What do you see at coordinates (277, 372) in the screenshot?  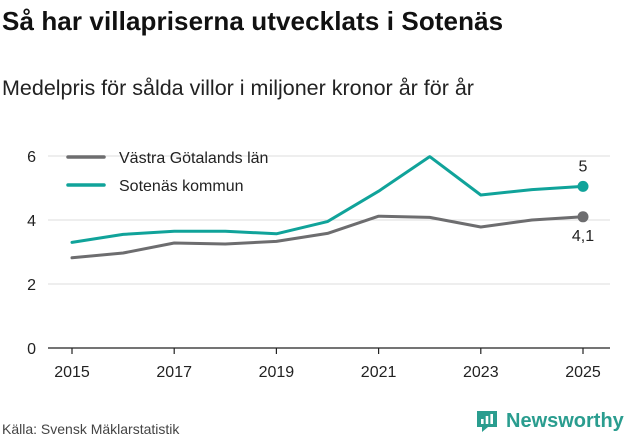 I see `x-tick-label: 2019` at bounding box center [277, 372].